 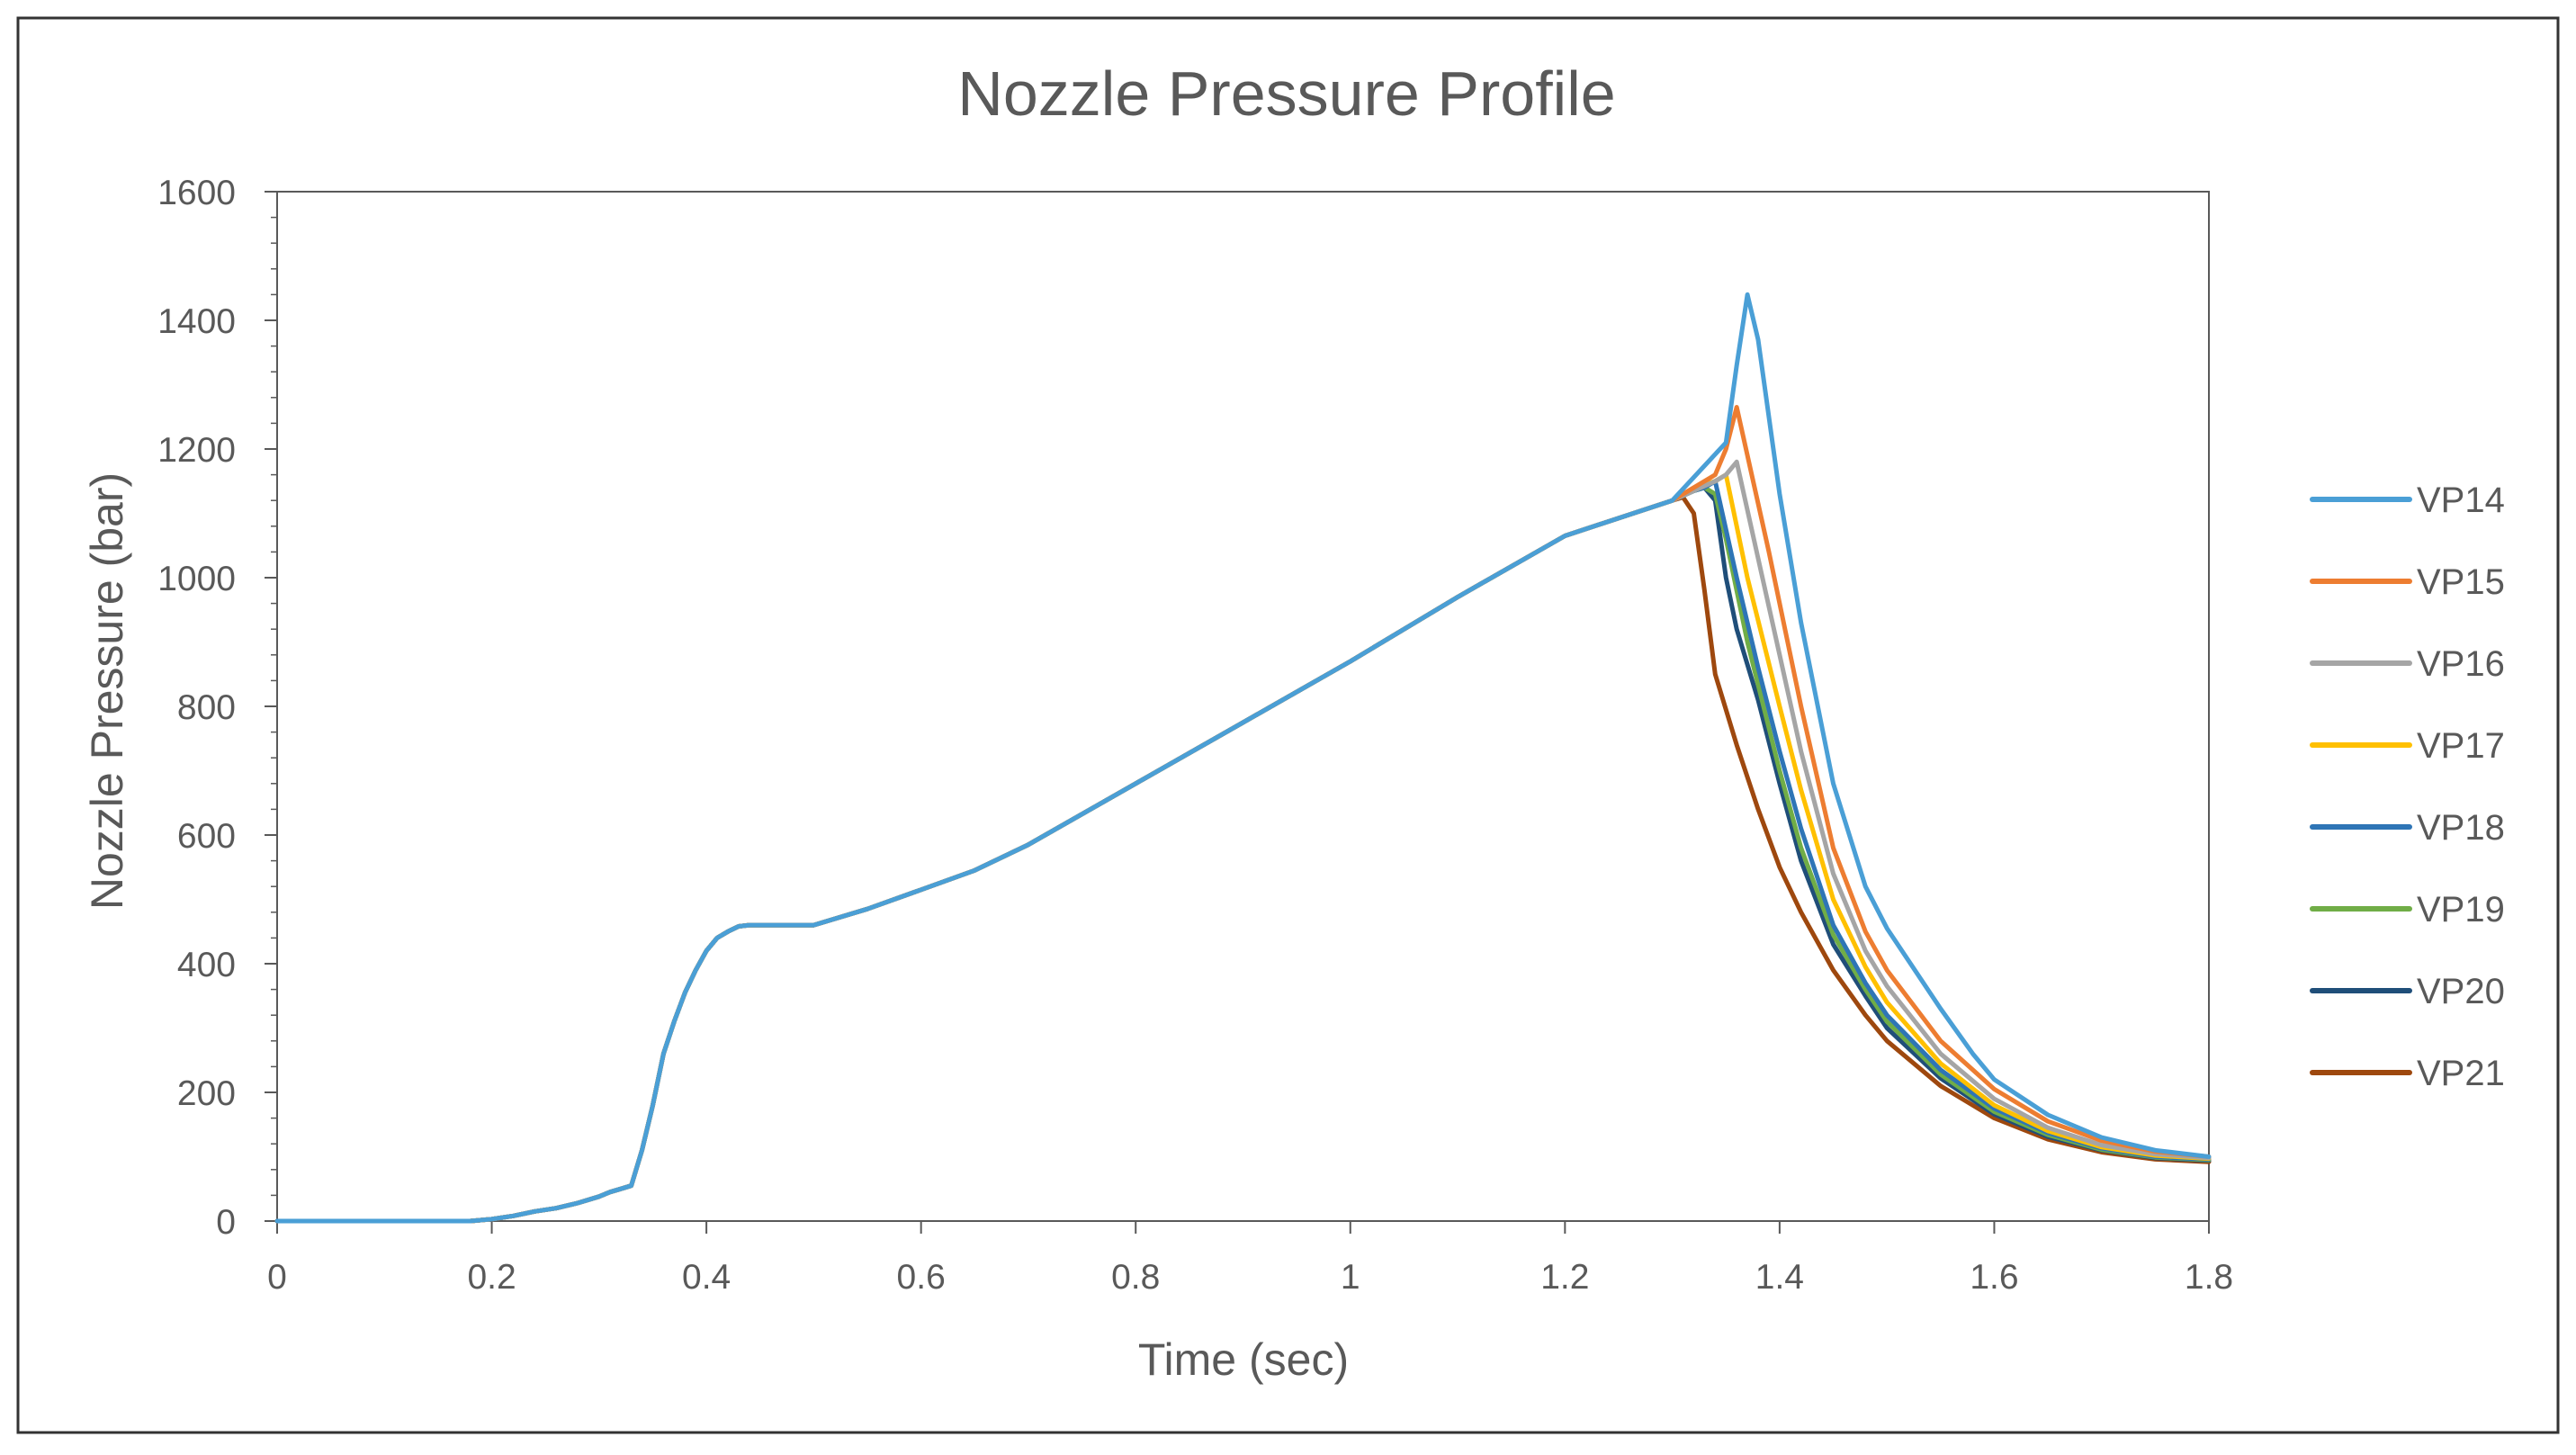 I want to click on y-tick-label: 800, so click(x=207, y=707).